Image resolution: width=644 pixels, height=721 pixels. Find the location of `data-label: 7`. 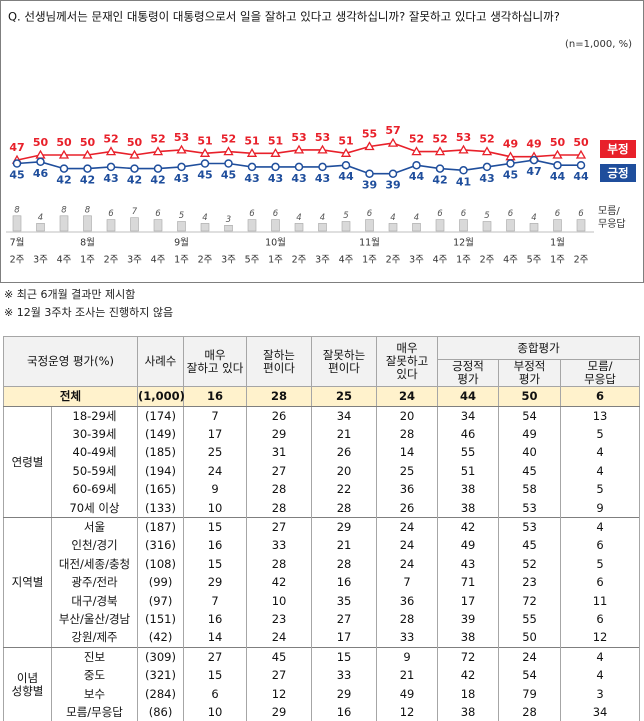

data-label: 7 is located at coordinates (135, 212).